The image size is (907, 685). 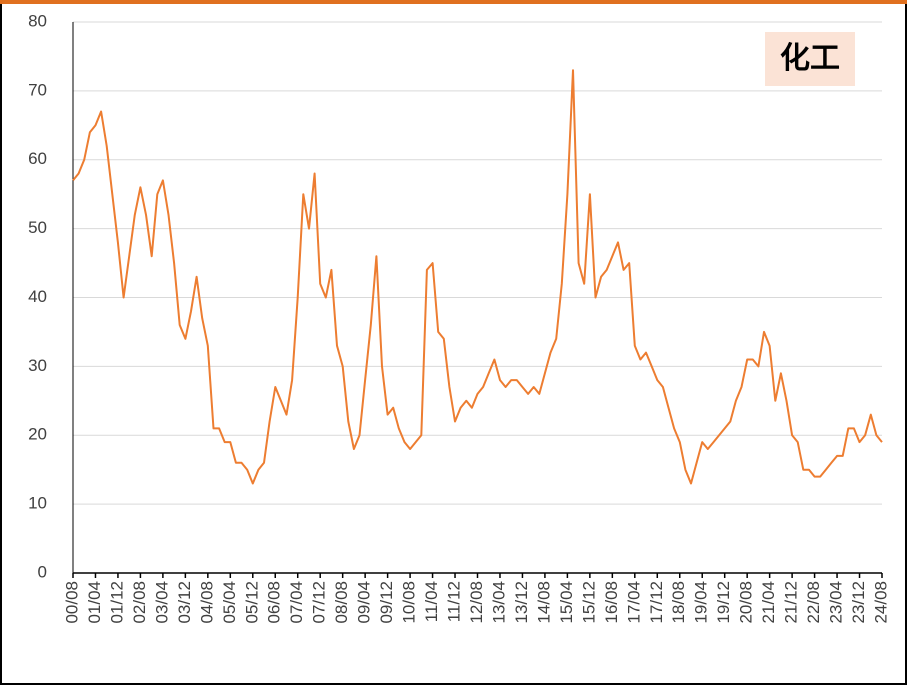 I want to click on x-tick-label: 18/08, so click(x=678, y=602).